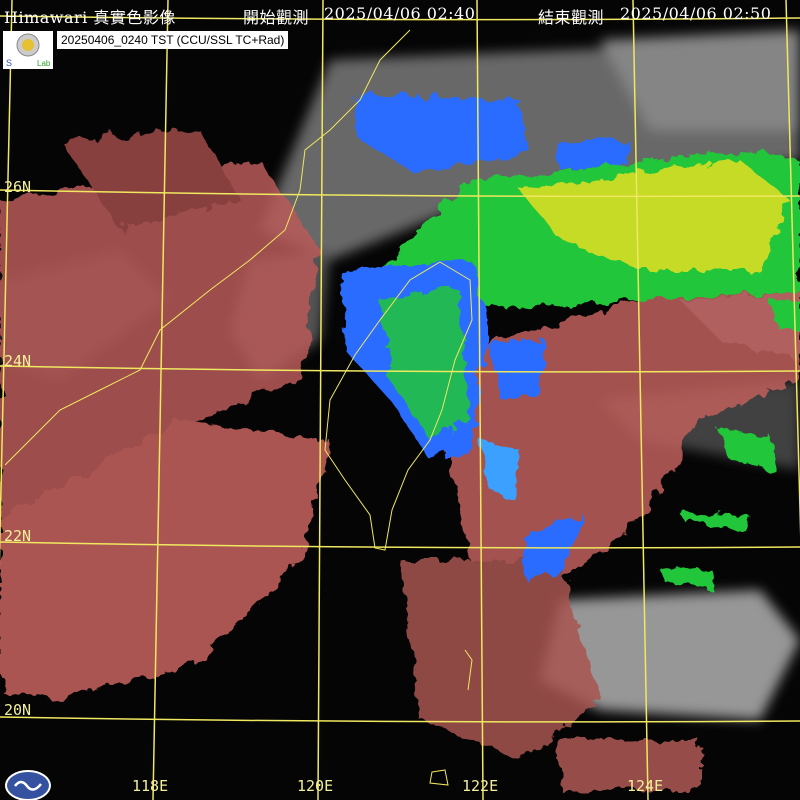 The image size is (800, 800). Describe the element at coordinates (315, 786) in the screenshot. I see `lon-label-120e: 120E` at that location.